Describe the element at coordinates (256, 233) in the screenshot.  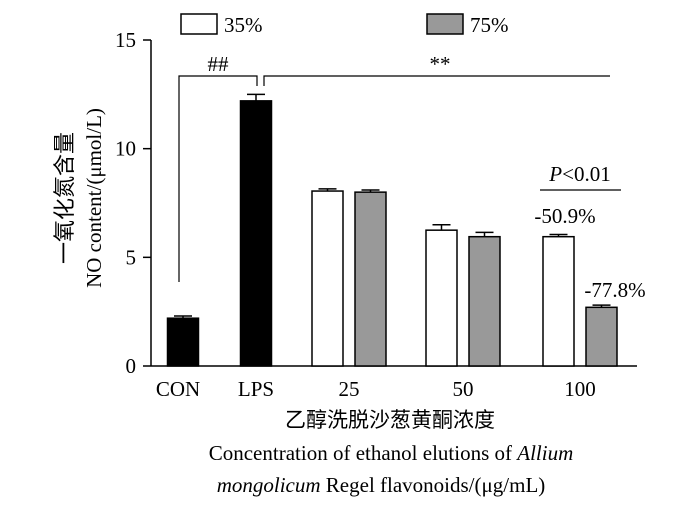
I see `lps-bar` at that location.